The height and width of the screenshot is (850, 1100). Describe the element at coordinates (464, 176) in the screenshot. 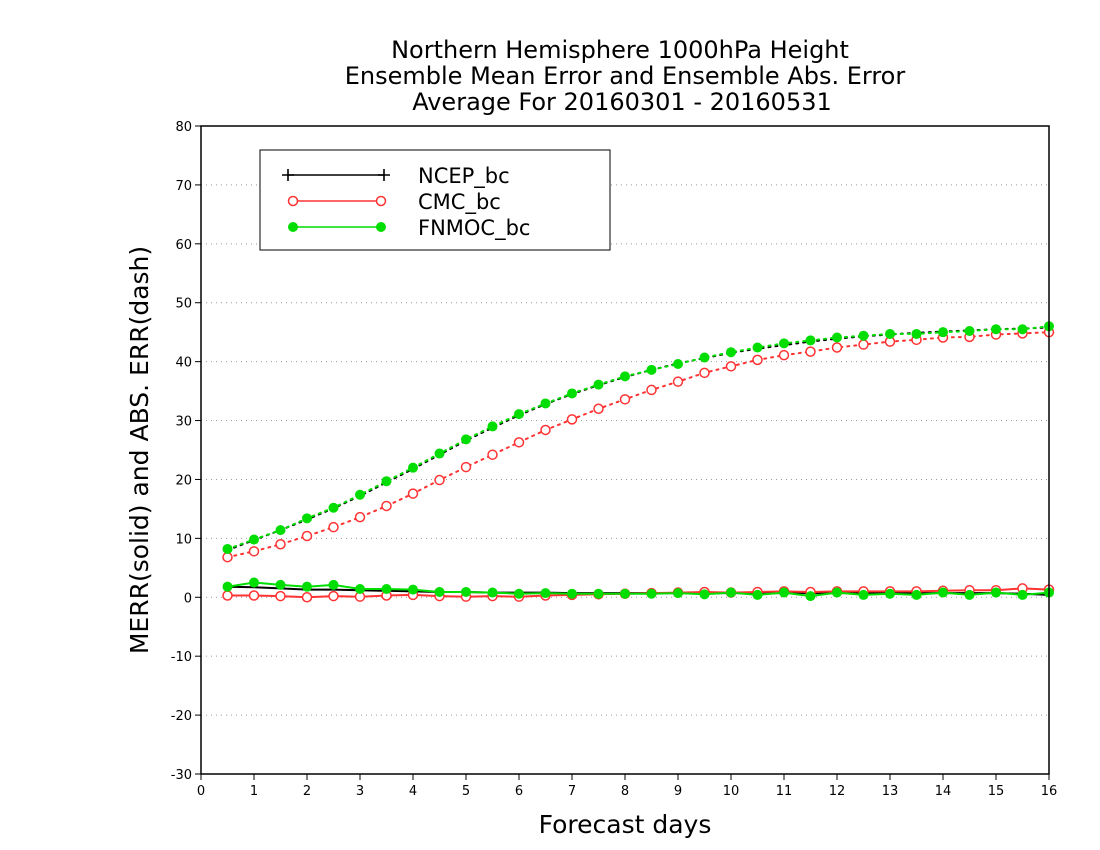

I see `legend-label-ncep: NCEP_bc` at that location.